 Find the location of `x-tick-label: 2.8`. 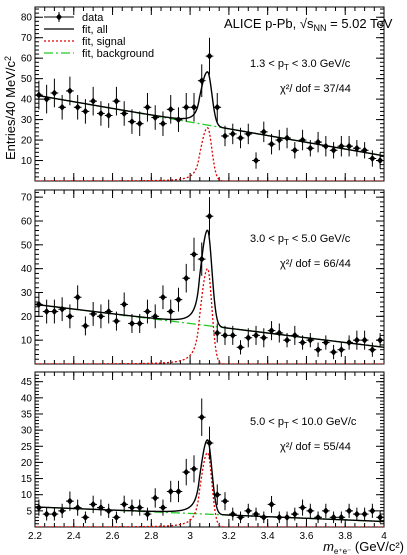

x-tick-label: 2.8 is located at coordinates (151, 536).